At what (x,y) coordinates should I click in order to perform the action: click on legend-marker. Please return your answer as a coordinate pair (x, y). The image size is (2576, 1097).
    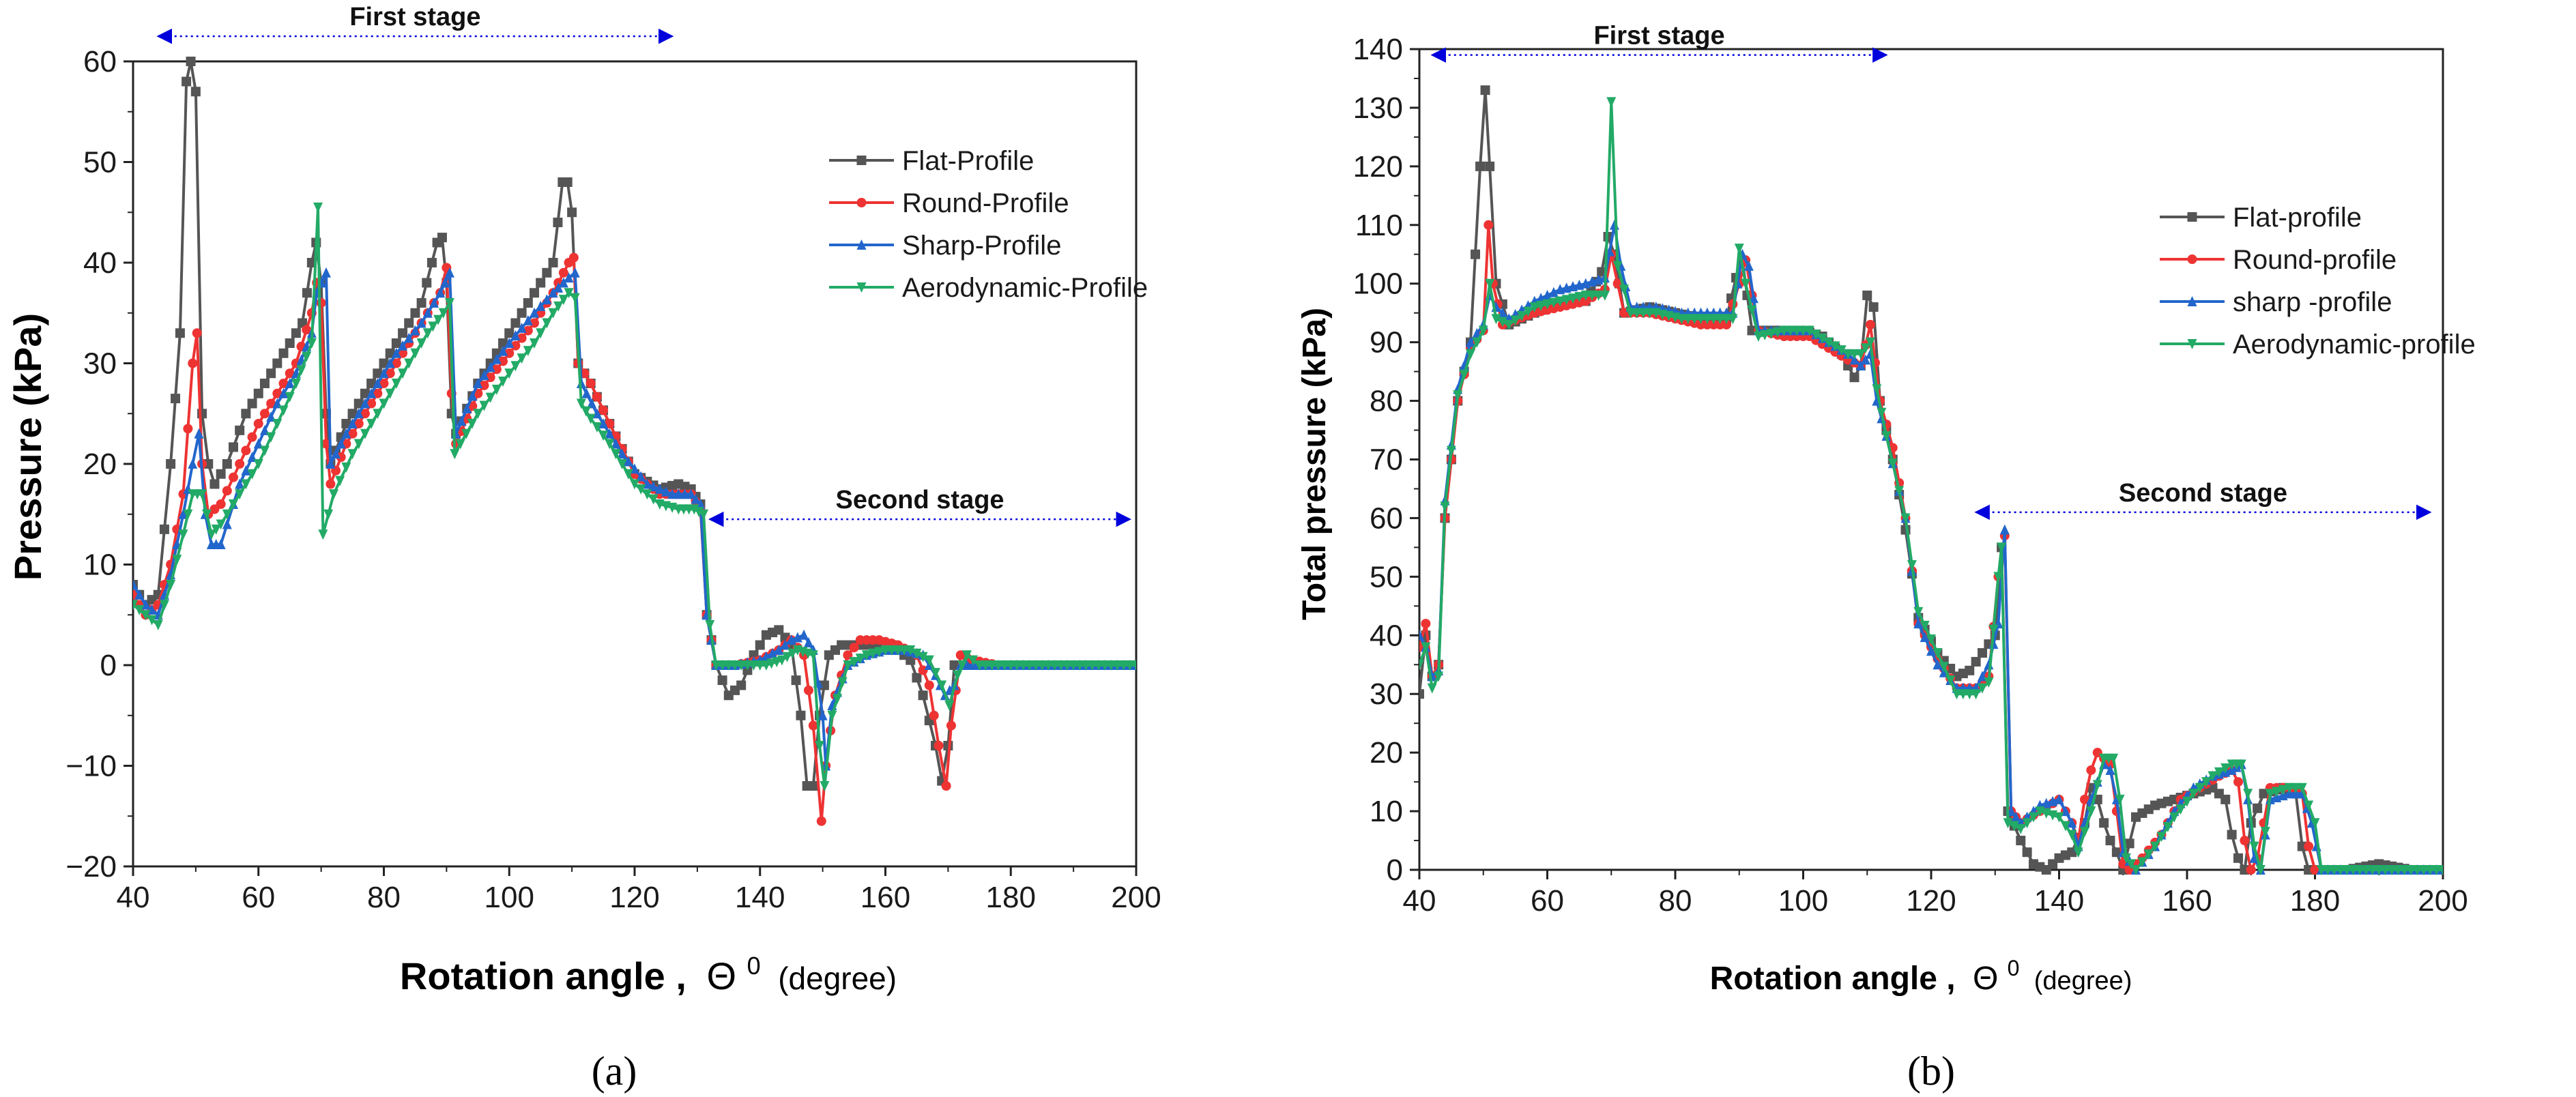
    Looking at the image, I should click on (861, 160).